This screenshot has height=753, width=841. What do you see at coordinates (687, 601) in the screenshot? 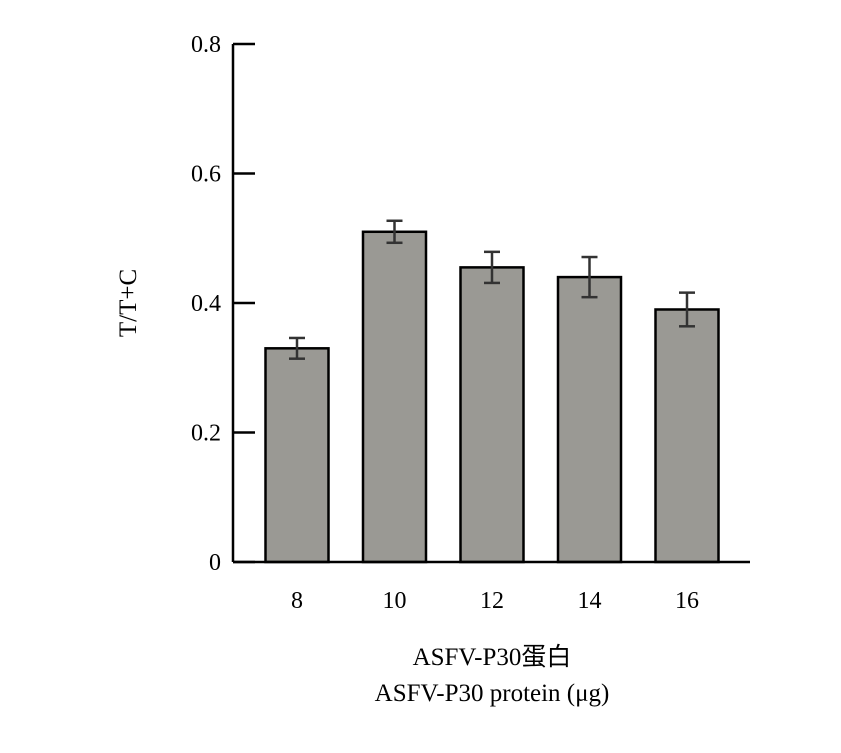
I see `x-tick-label: 16` at bounding box center [687, 601].